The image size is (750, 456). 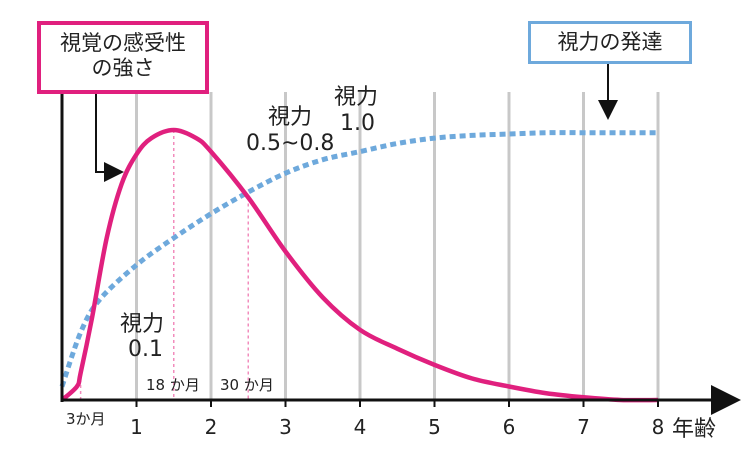 What do you see at coordinates (285, 427) in the screenshot?
I see `x-tick-label: 3` at bounding box center [285, 427].